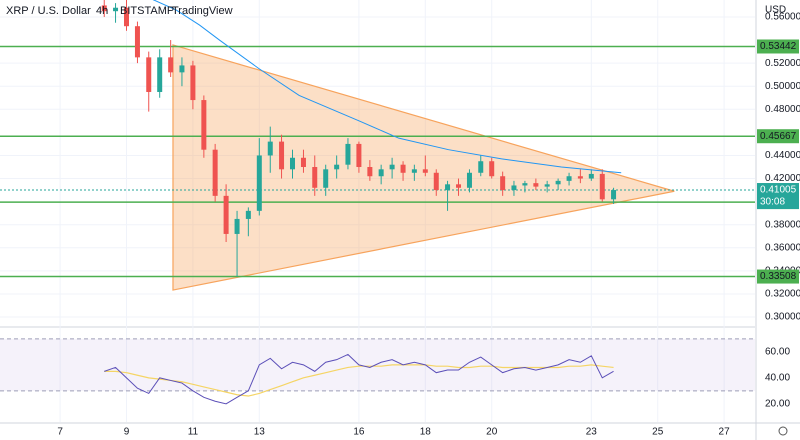 Image resolution: width=800 pixels, height=440 pixels. Describe the element at coordinates (782, 294) in the screenshot. I see `y-tick-label: 0.32000` at that location.